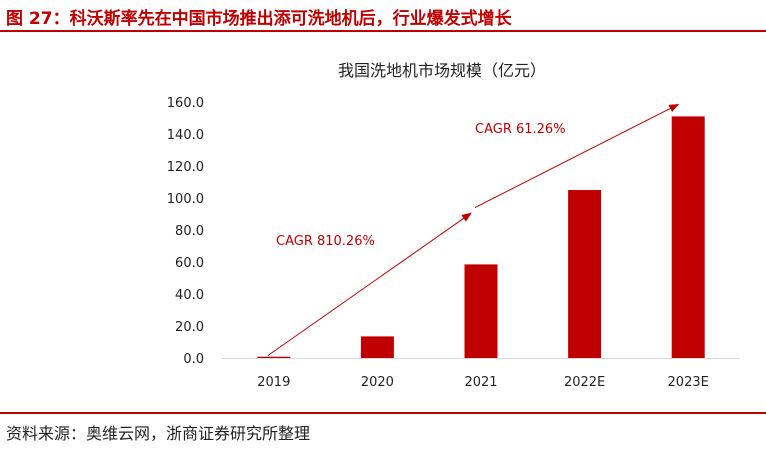  Describe the element at coordinates (480, 382) in the screenshot. I see `x-tick-label: 2021` at that location.